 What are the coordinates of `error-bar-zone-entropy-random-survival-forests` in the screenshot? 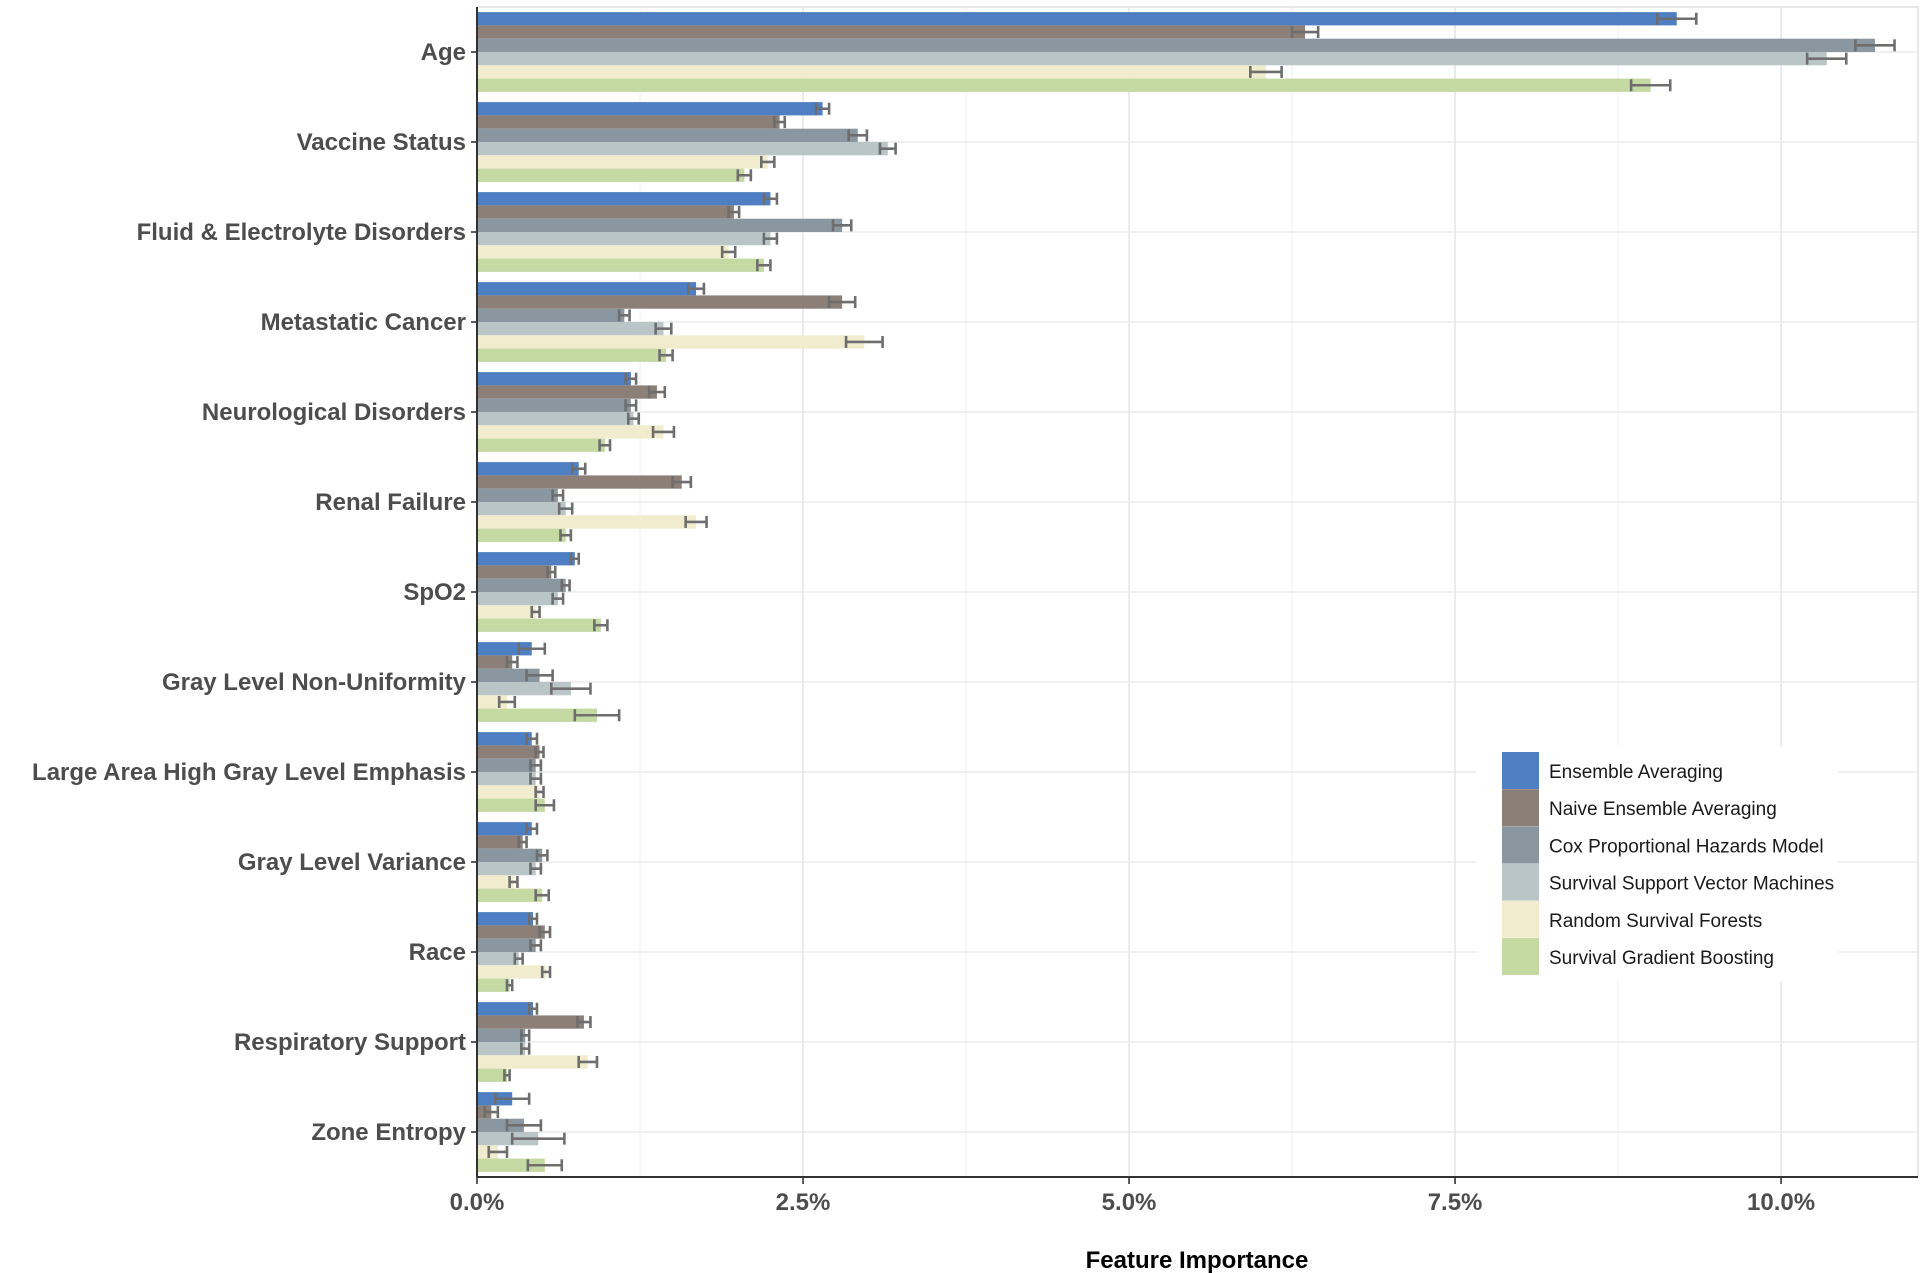 It's located at (498, 1151).